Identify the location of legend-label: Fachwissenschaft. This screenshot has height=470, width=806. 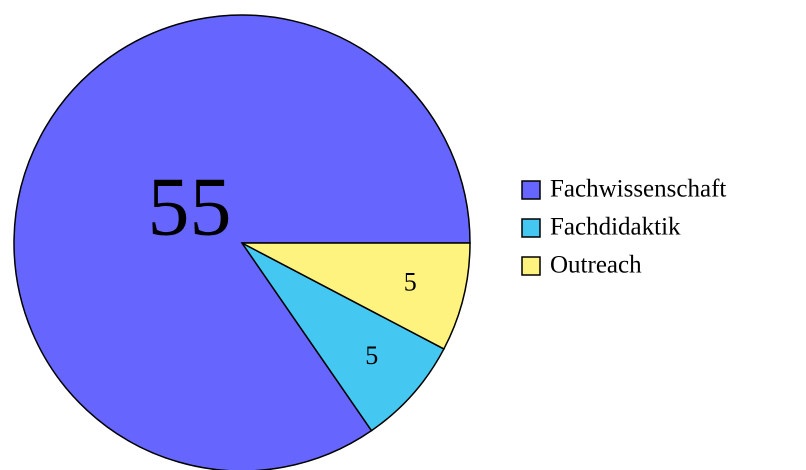
(638, 189).